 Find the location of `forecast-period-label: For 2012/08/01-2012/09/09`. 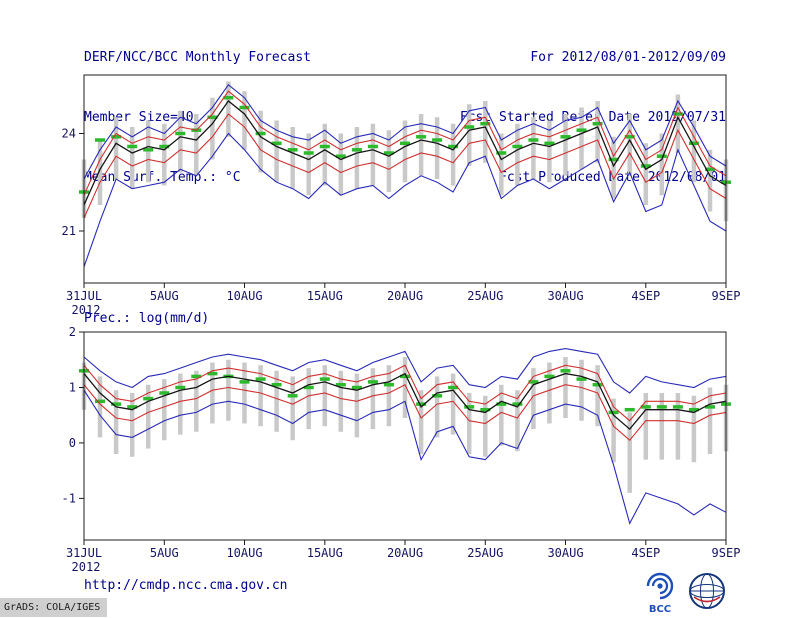

forecast-period-label: For 2012/08/01-2012/09/09 is located at coordinates (628, 57).